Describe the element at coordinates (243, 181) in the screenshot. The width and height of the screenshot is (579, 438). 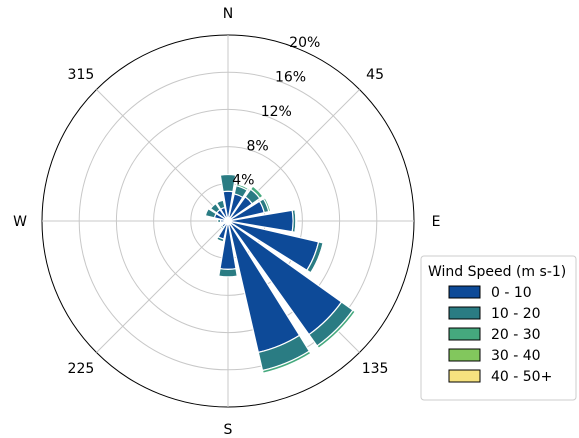
I see `radial-tick-label: 4%` at that location.